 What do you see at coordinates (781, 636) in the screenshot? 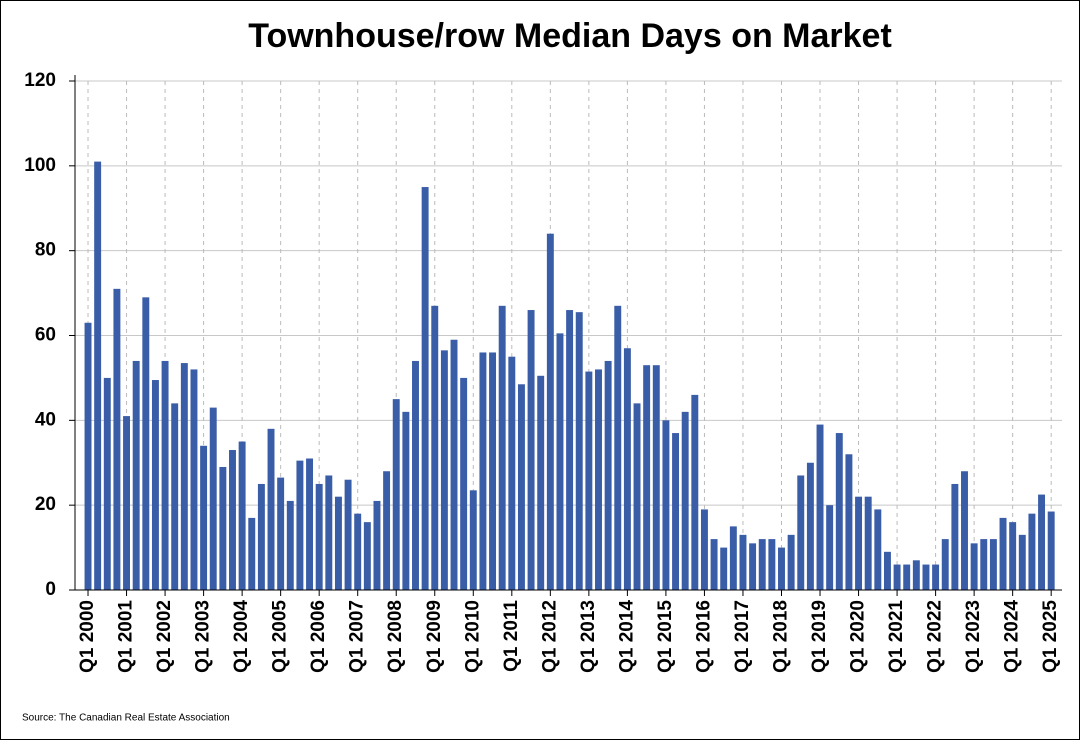
I see `x-tick-label: Q1 2018` at bounding box center [781, 636].